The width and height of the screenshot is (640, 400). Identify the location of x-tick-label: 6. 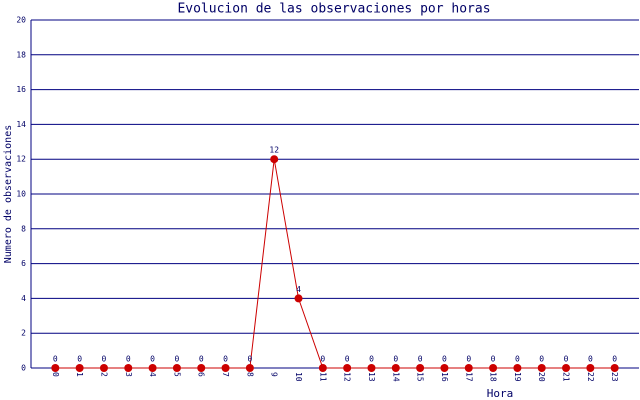
(201, 374).